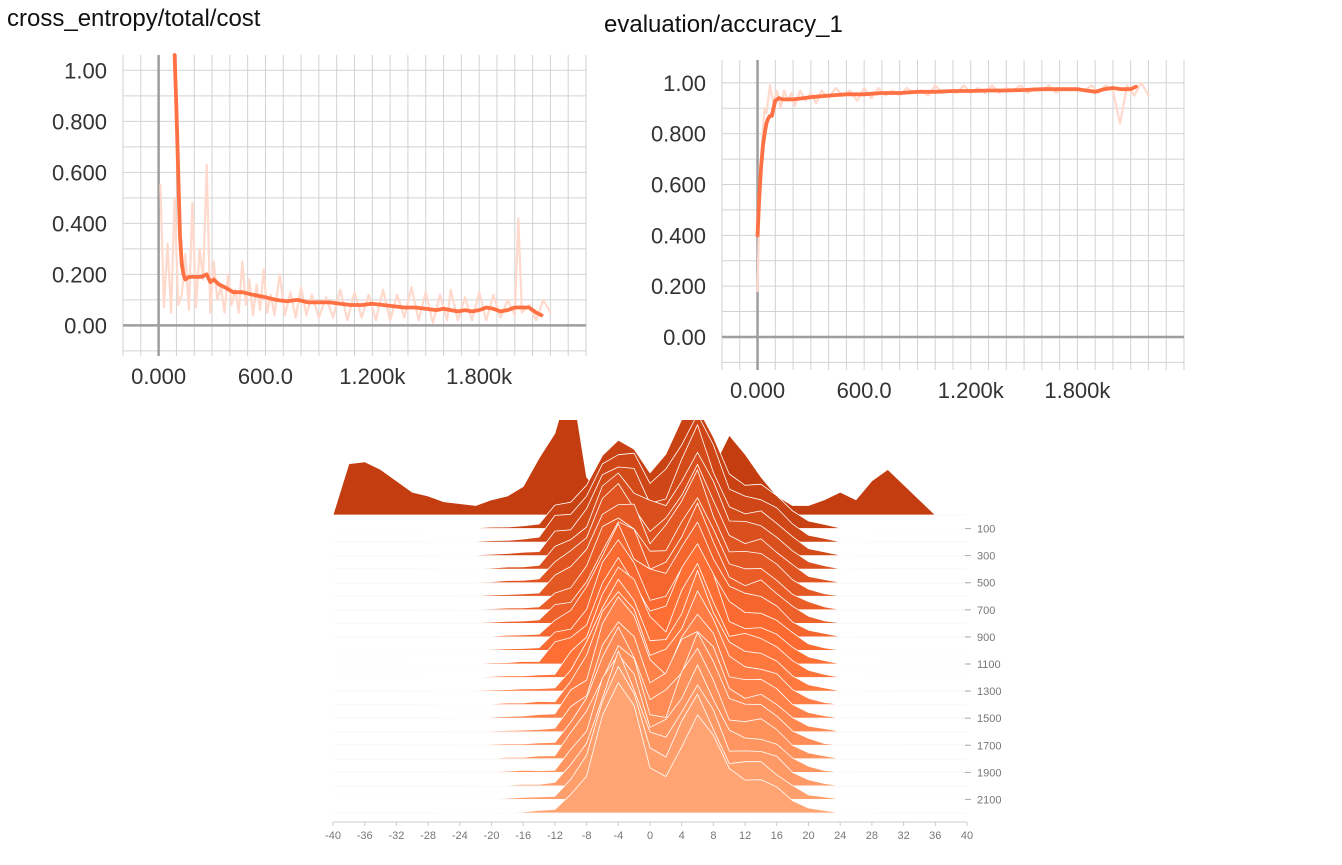  I want to click on cost-y-tick-label: 0.400, so click(79, 223).